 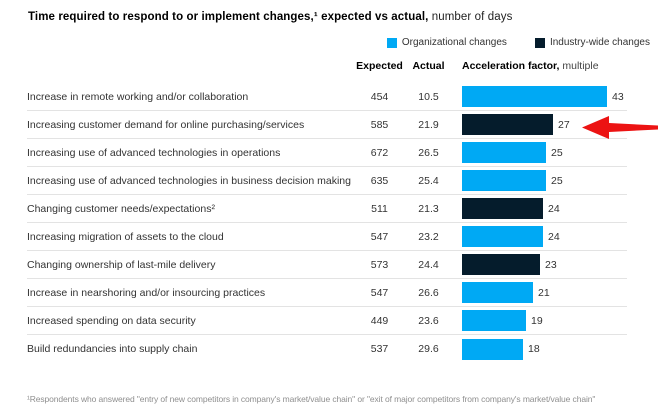 What do you see at coordinates (428, 264) in the screenshot?
I see `actual-value: 24.4` at bounding box center [428, 264].